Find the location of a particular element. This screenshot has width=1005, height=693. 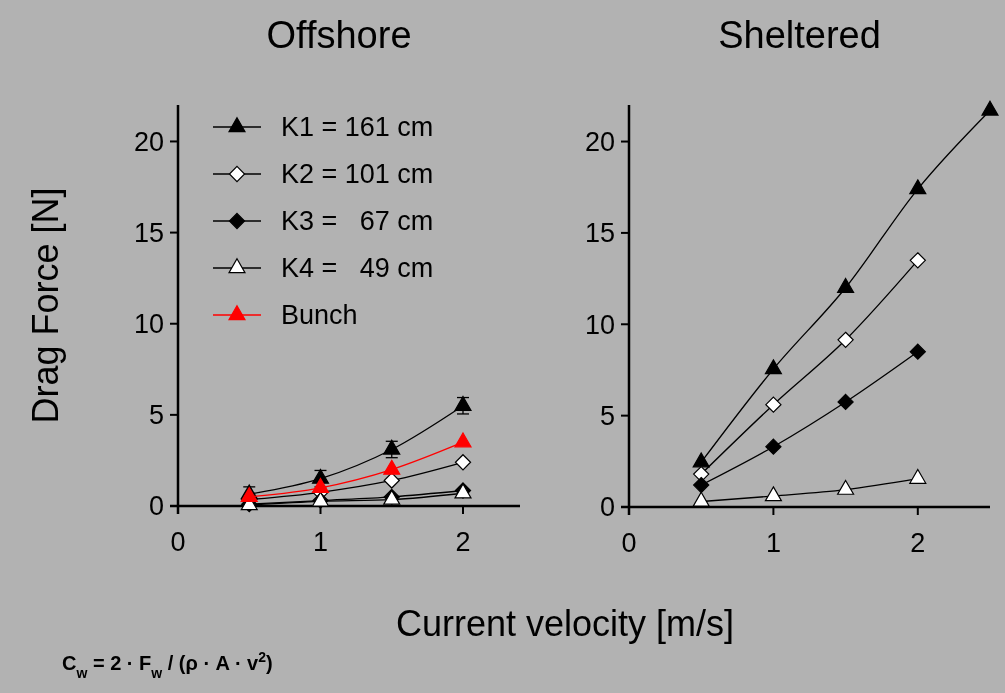

legend-label: K1 = 161 cm is located at coordinates (357, 127).